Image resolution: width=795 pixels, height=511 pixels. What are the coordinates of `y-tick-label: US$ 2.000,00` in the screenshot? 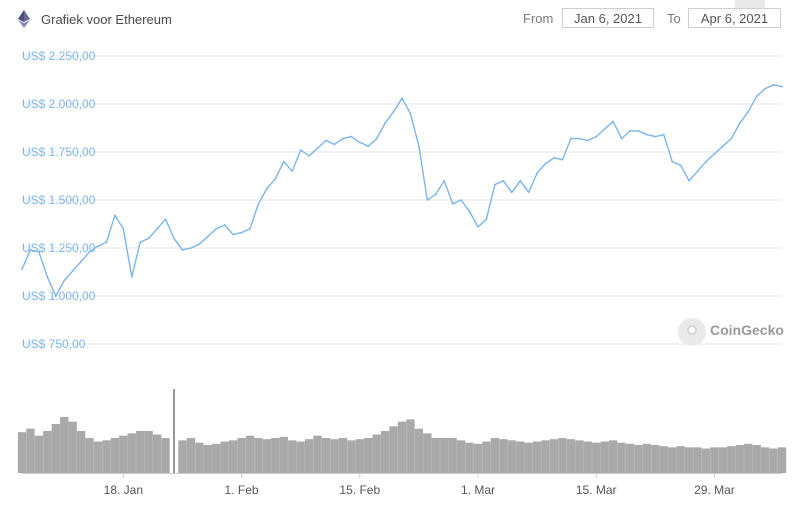 It's located at (59, 104).